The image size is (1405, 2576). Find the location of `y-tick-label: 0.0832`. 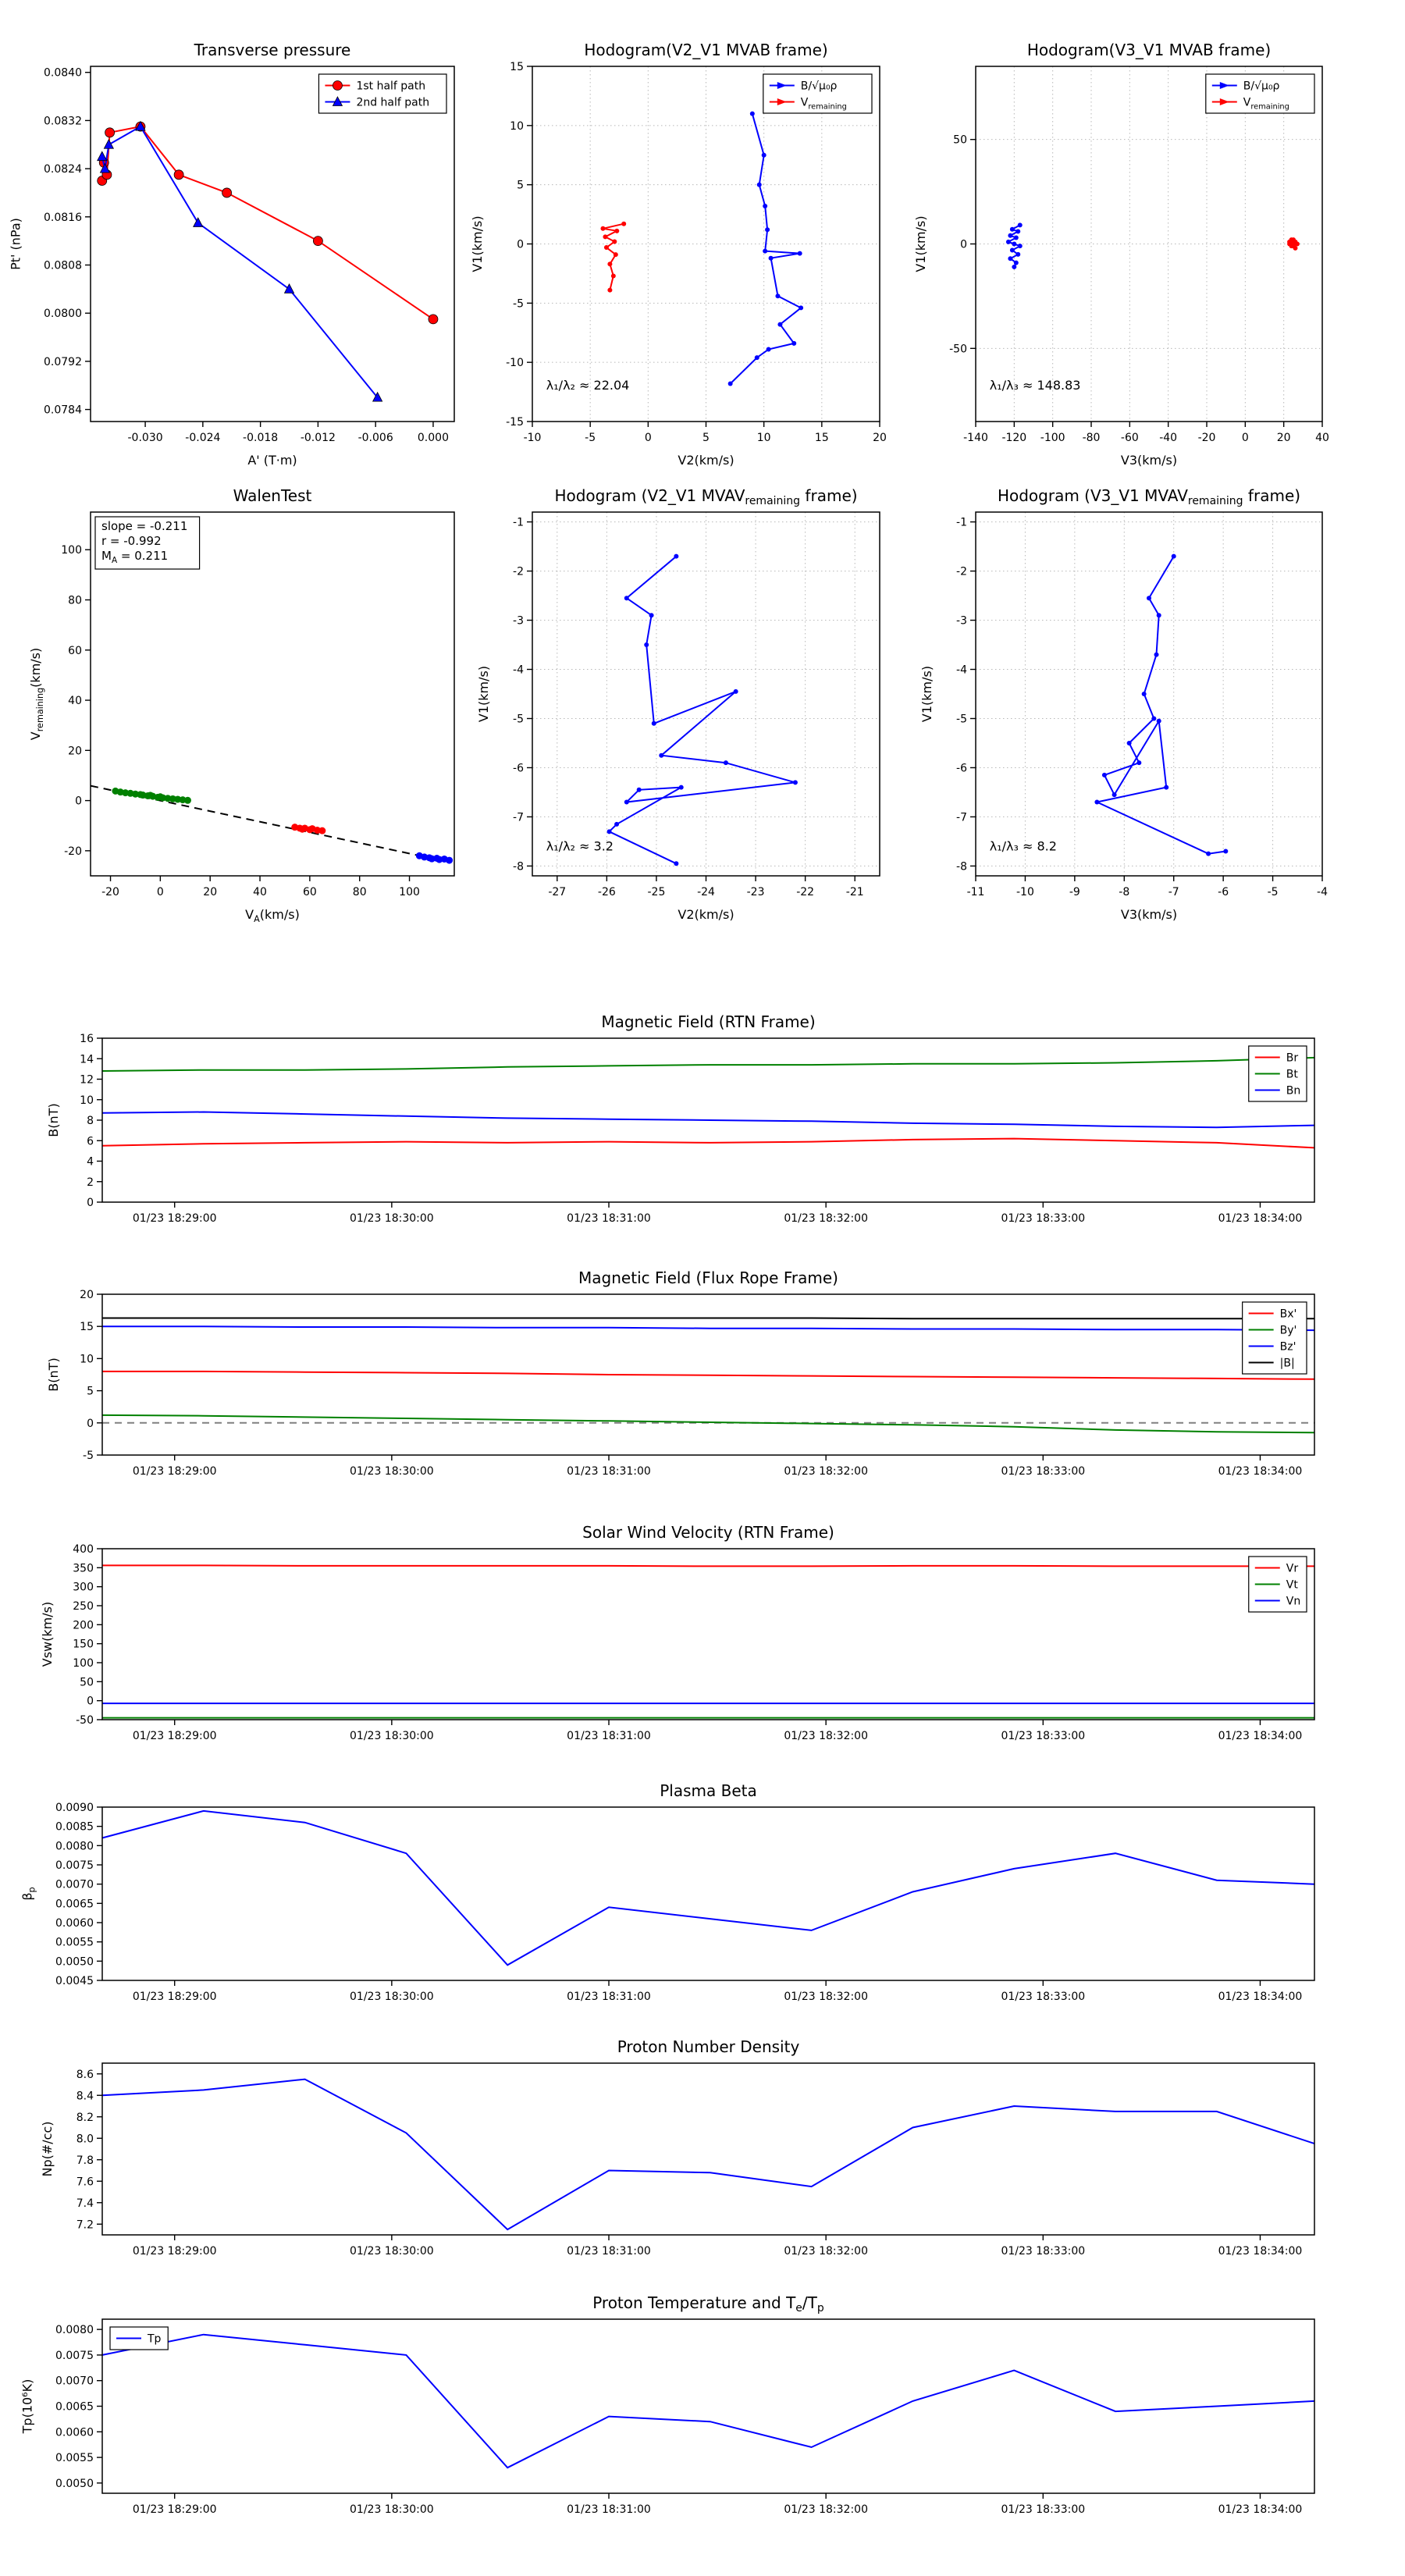

y-tick-label: 0.0832 is located at coordinates (63, 121).